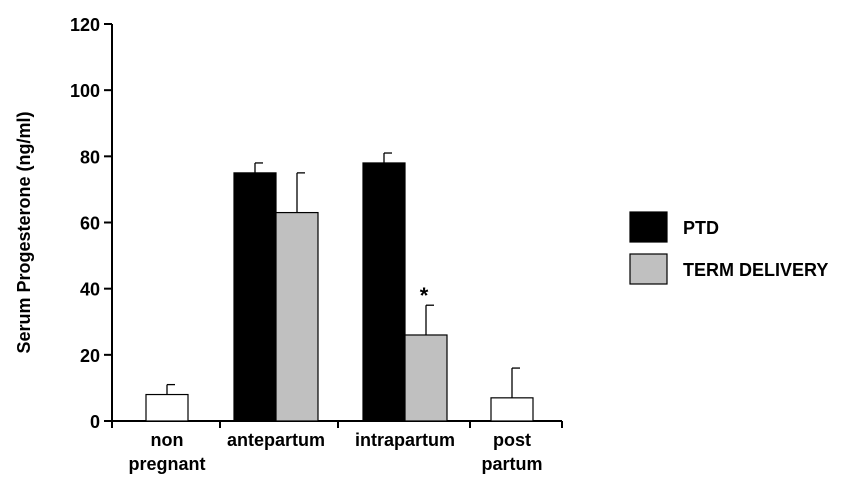  I want to click on y-tick-label: 60, so click(90, 224).